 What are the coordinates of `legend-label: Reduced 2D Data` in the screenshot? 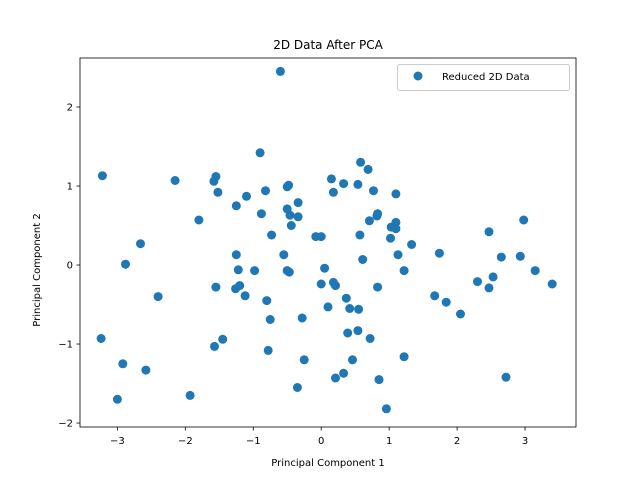 It's located at (486, 77).